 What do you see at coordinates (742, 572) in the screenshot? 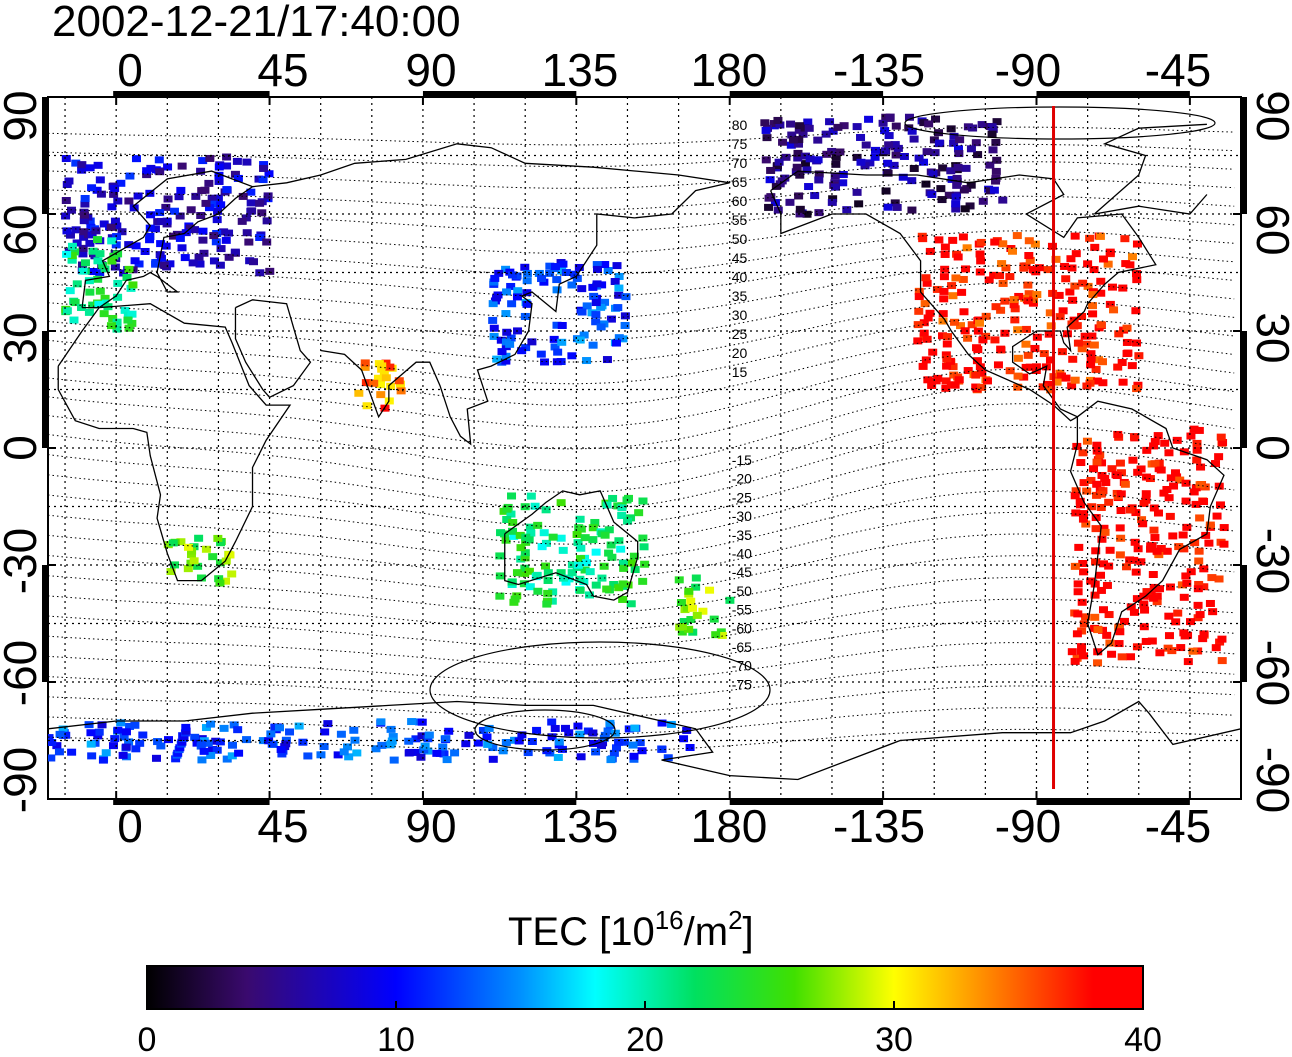
I see `magnetic-latitude-label: -45` at bounding box center [742, 572].